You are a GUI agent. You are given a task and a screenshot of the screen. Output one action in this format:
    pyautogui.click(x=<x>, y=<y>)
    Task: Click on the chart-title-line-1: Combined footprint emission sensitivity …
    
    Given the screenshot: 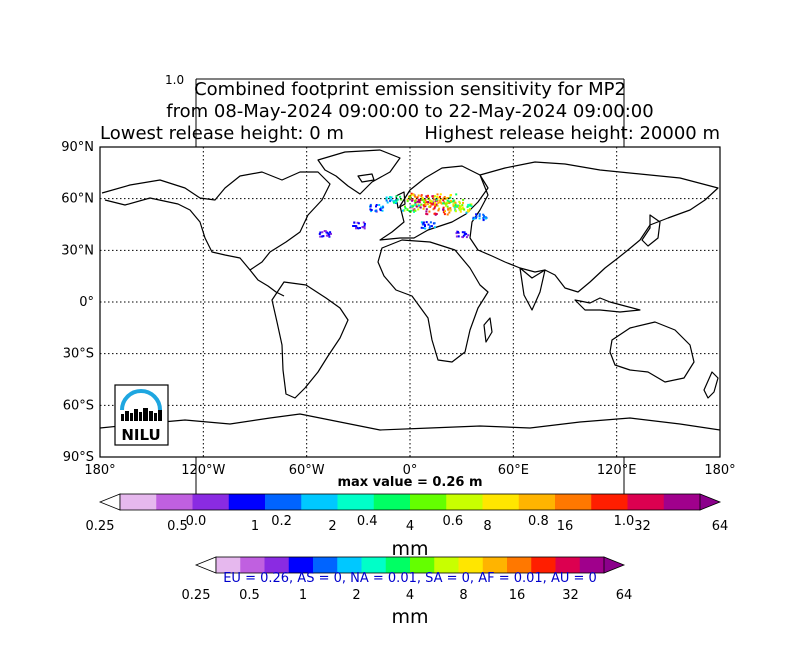 What is the action you would take?
    pyautogui.click(x=410, y=89)
    